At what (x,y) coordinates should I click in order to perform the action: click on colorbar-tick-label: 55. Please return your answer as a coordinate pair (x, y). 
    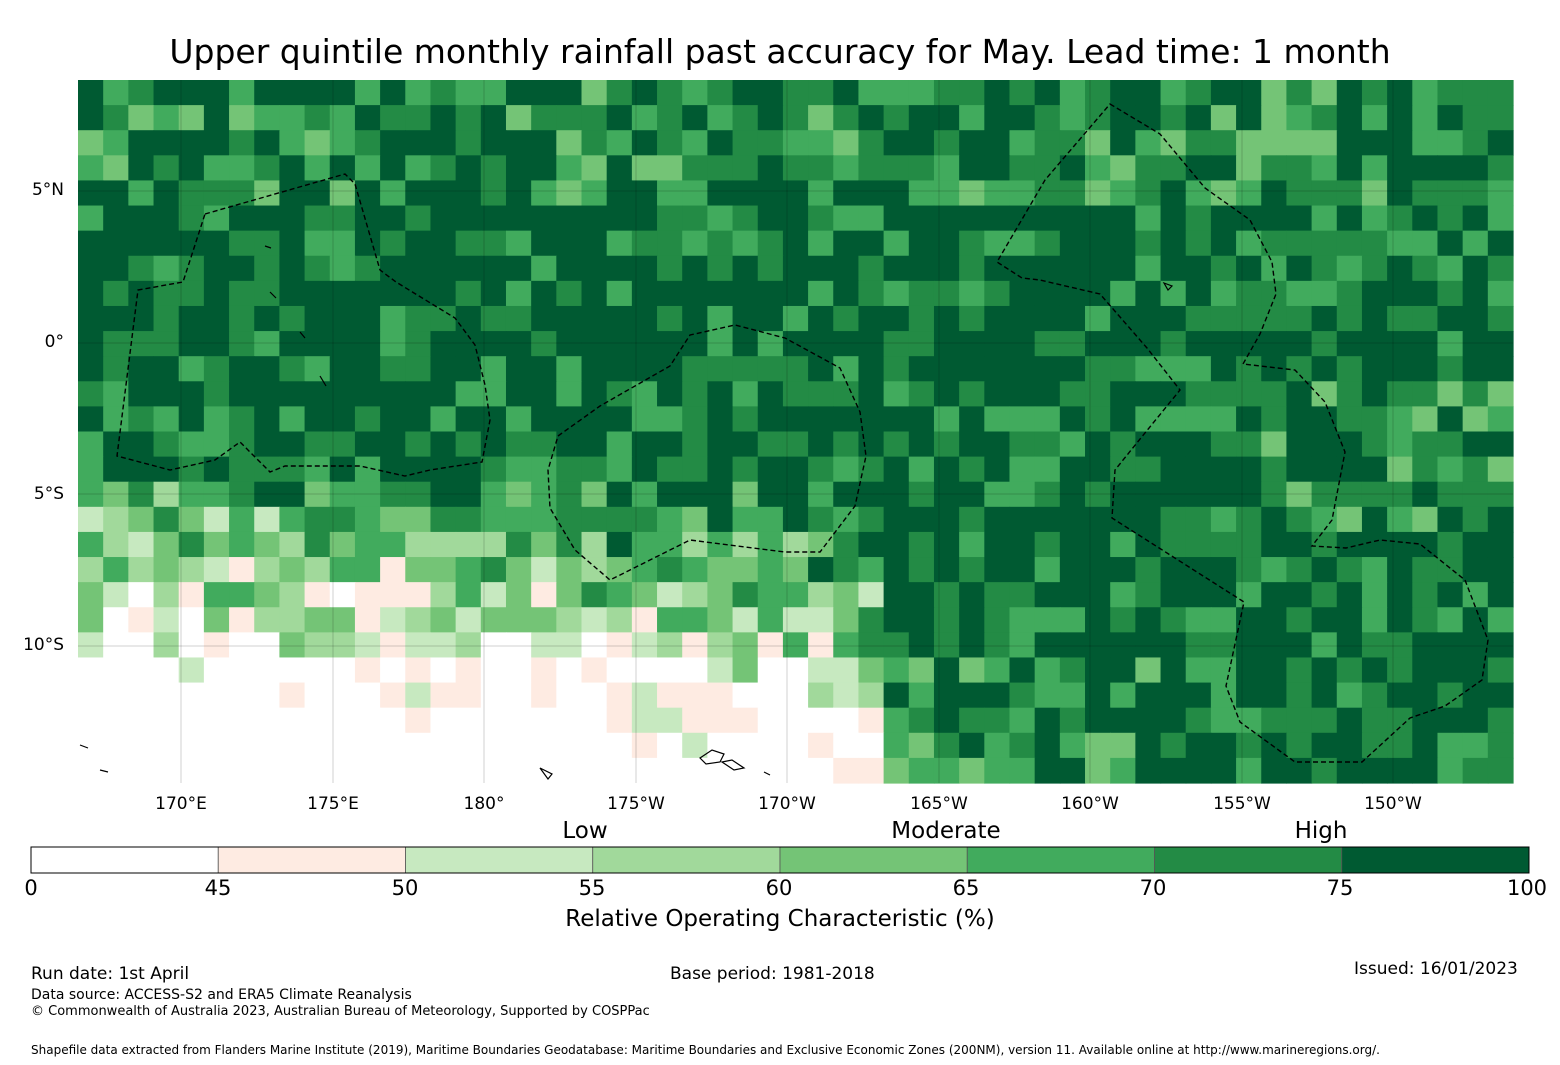
    Looking at the image, I should click on (592, 888).